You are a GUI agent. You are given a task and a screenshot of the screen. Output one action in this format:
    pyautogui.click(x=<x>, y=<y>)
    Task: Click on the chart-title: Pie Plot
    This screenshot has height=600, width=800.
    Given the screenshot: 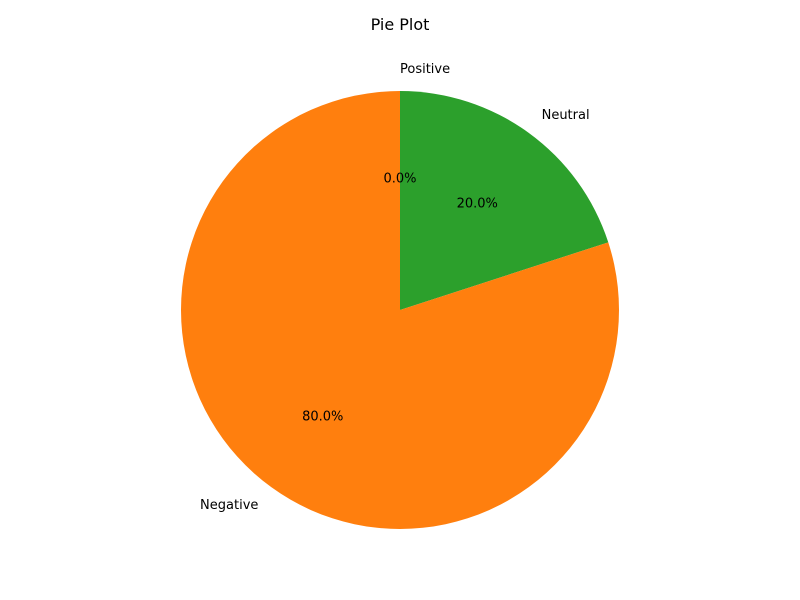 What is the action you would take?
    pyautogui.click(x=400, y=24)
    